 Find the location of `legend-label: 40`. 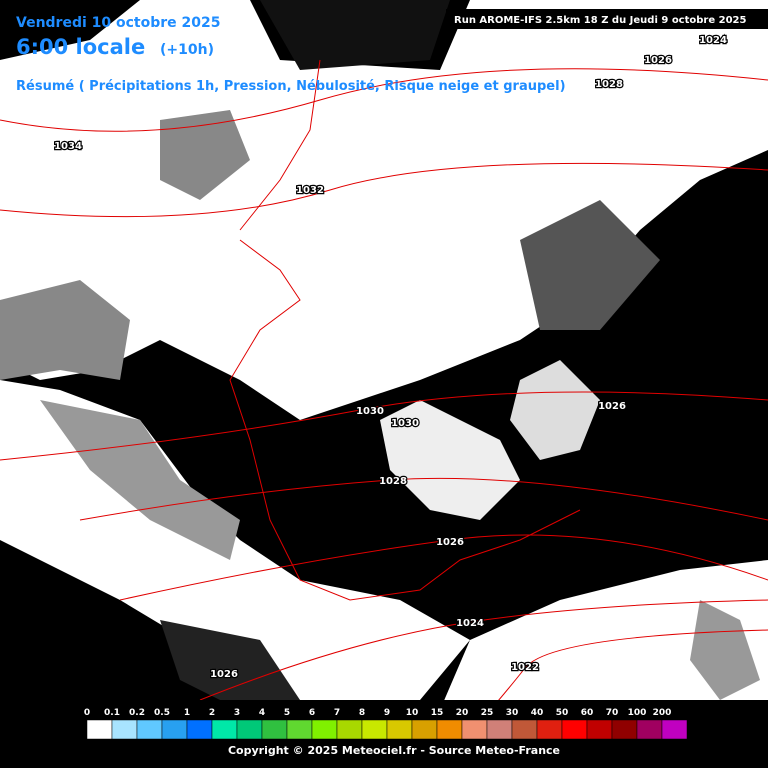

legend-label: 40 is located at coordinates (537, 713).